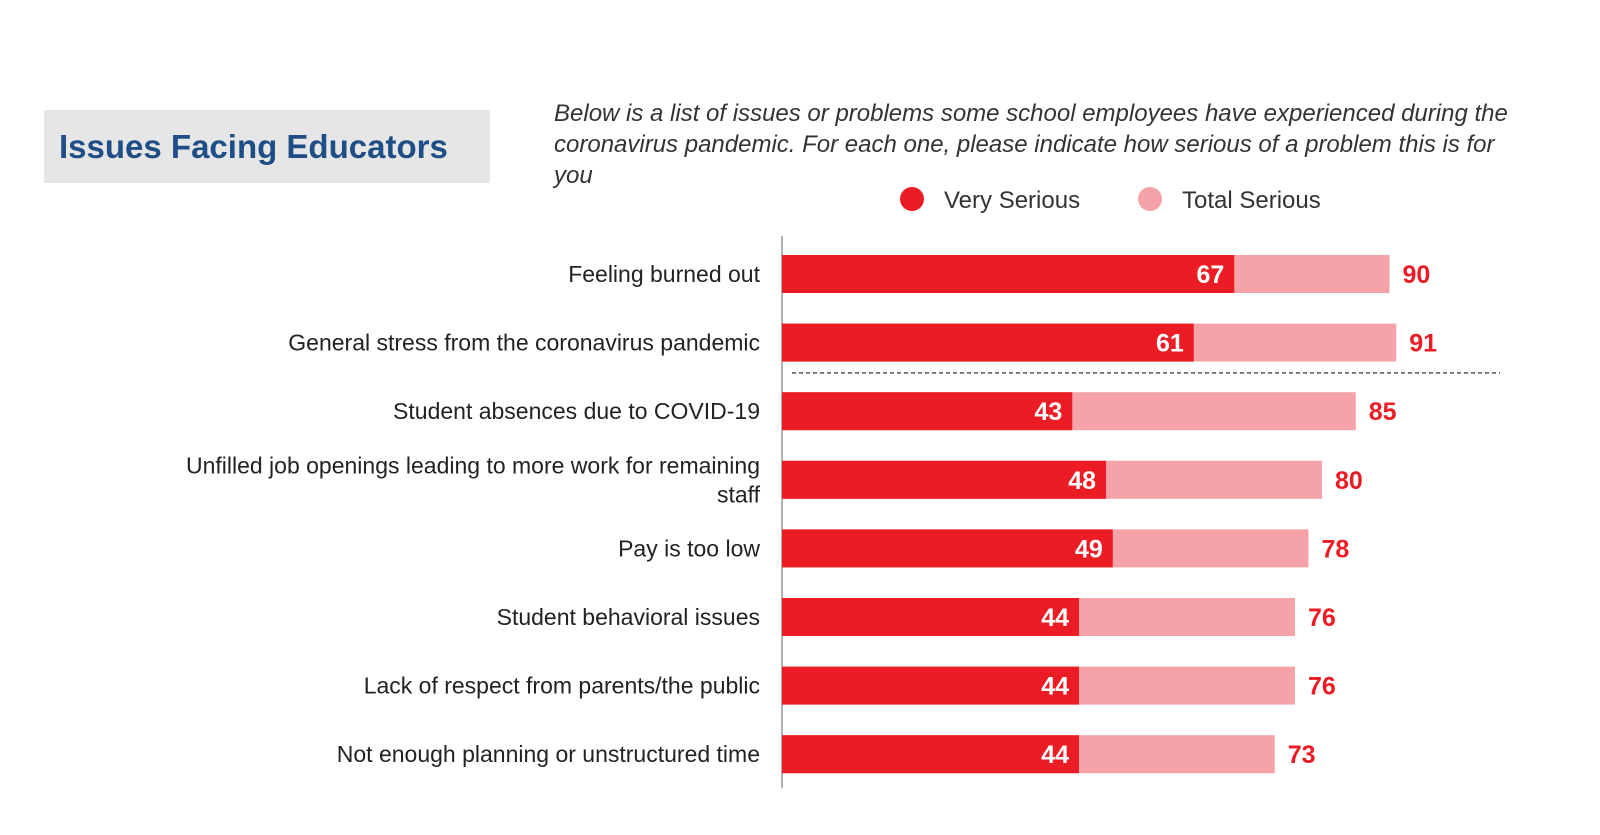 This screenshot has width=1600, height=835. Describe the element at coordinates (1048, 412) in the screenshot. I see `data-label-very-serious: 43` at that location.